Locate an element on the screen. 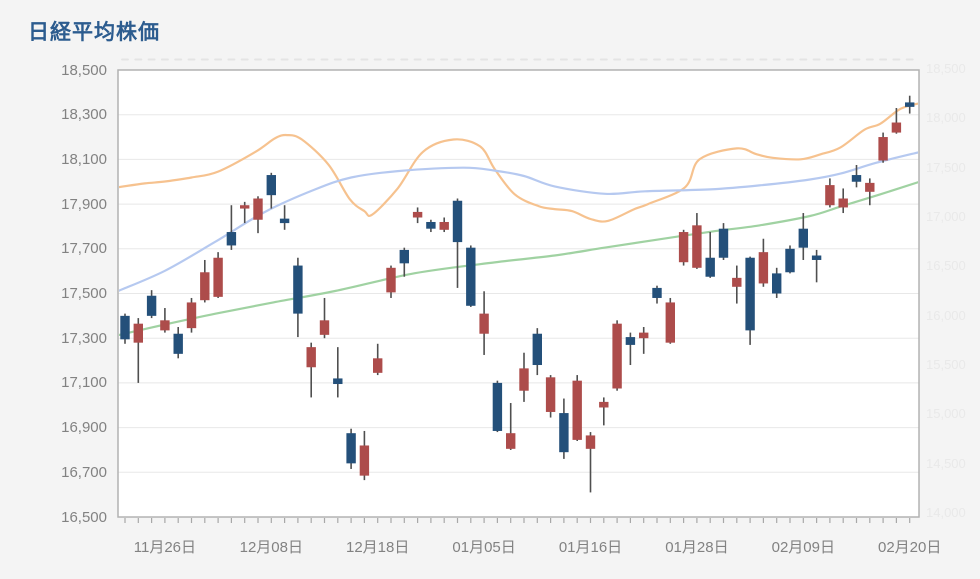 This screenshot has width=980, height=579. y-axis-label: 16,700 is located at coordinates (84, 472).